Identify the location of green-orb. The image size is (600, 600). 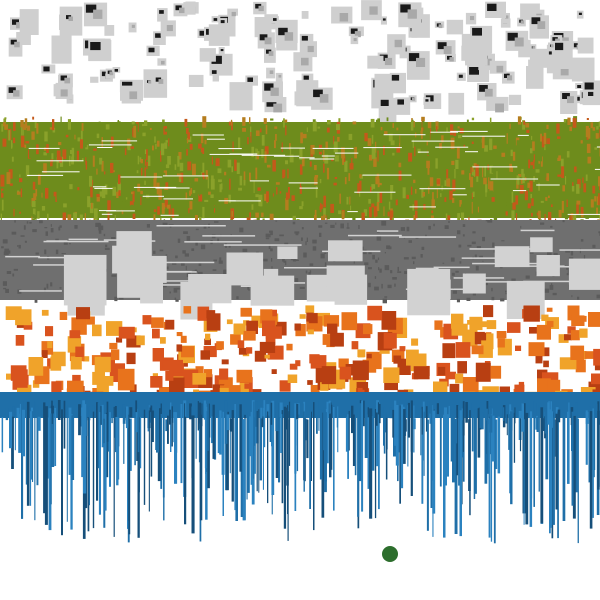
(390, 554).